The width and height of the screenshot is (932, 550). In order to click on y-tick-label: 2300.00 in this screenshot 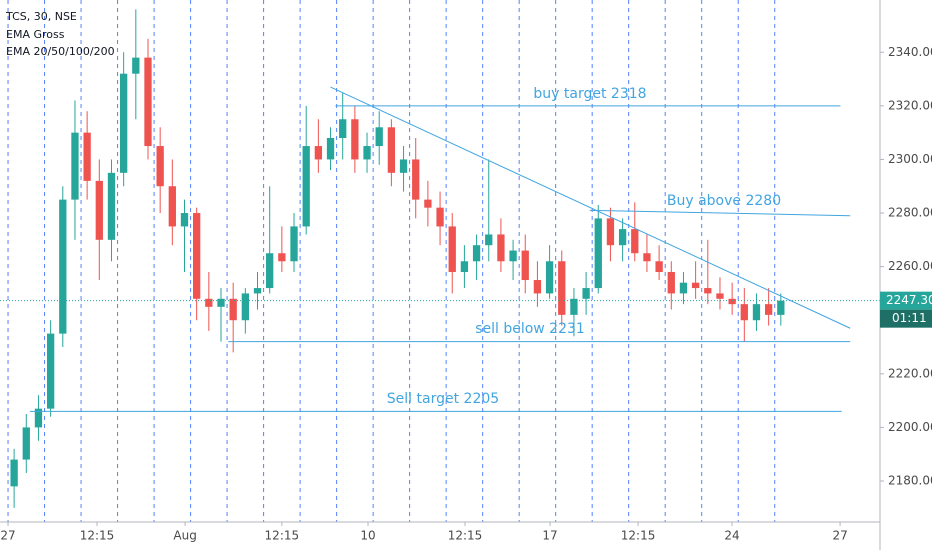, I will do `click(910, 159)`.